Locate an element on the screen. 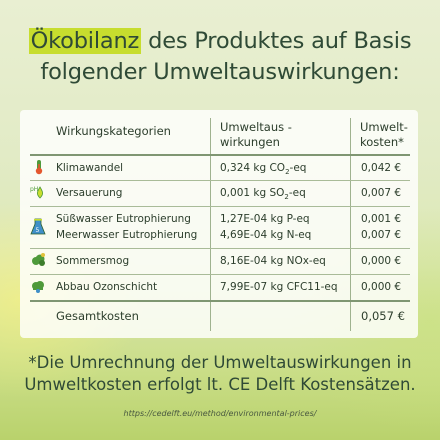 Image resolution: width=440 pixels, height=440 pixels. impact-value: 4,69E-04 kg N-eq is located at coordinates (266, 235).